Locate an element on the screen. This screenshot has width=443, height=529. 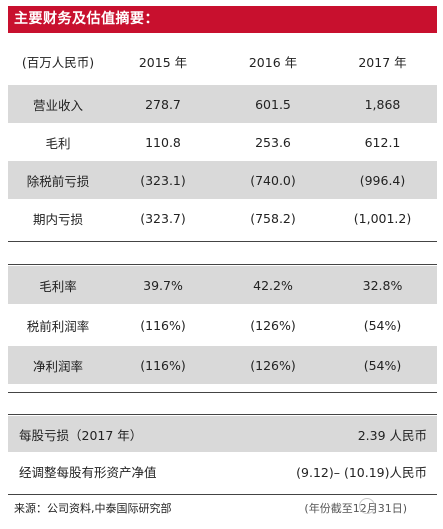
row-label: 期内亏损 is located at coordinates (57, 219).